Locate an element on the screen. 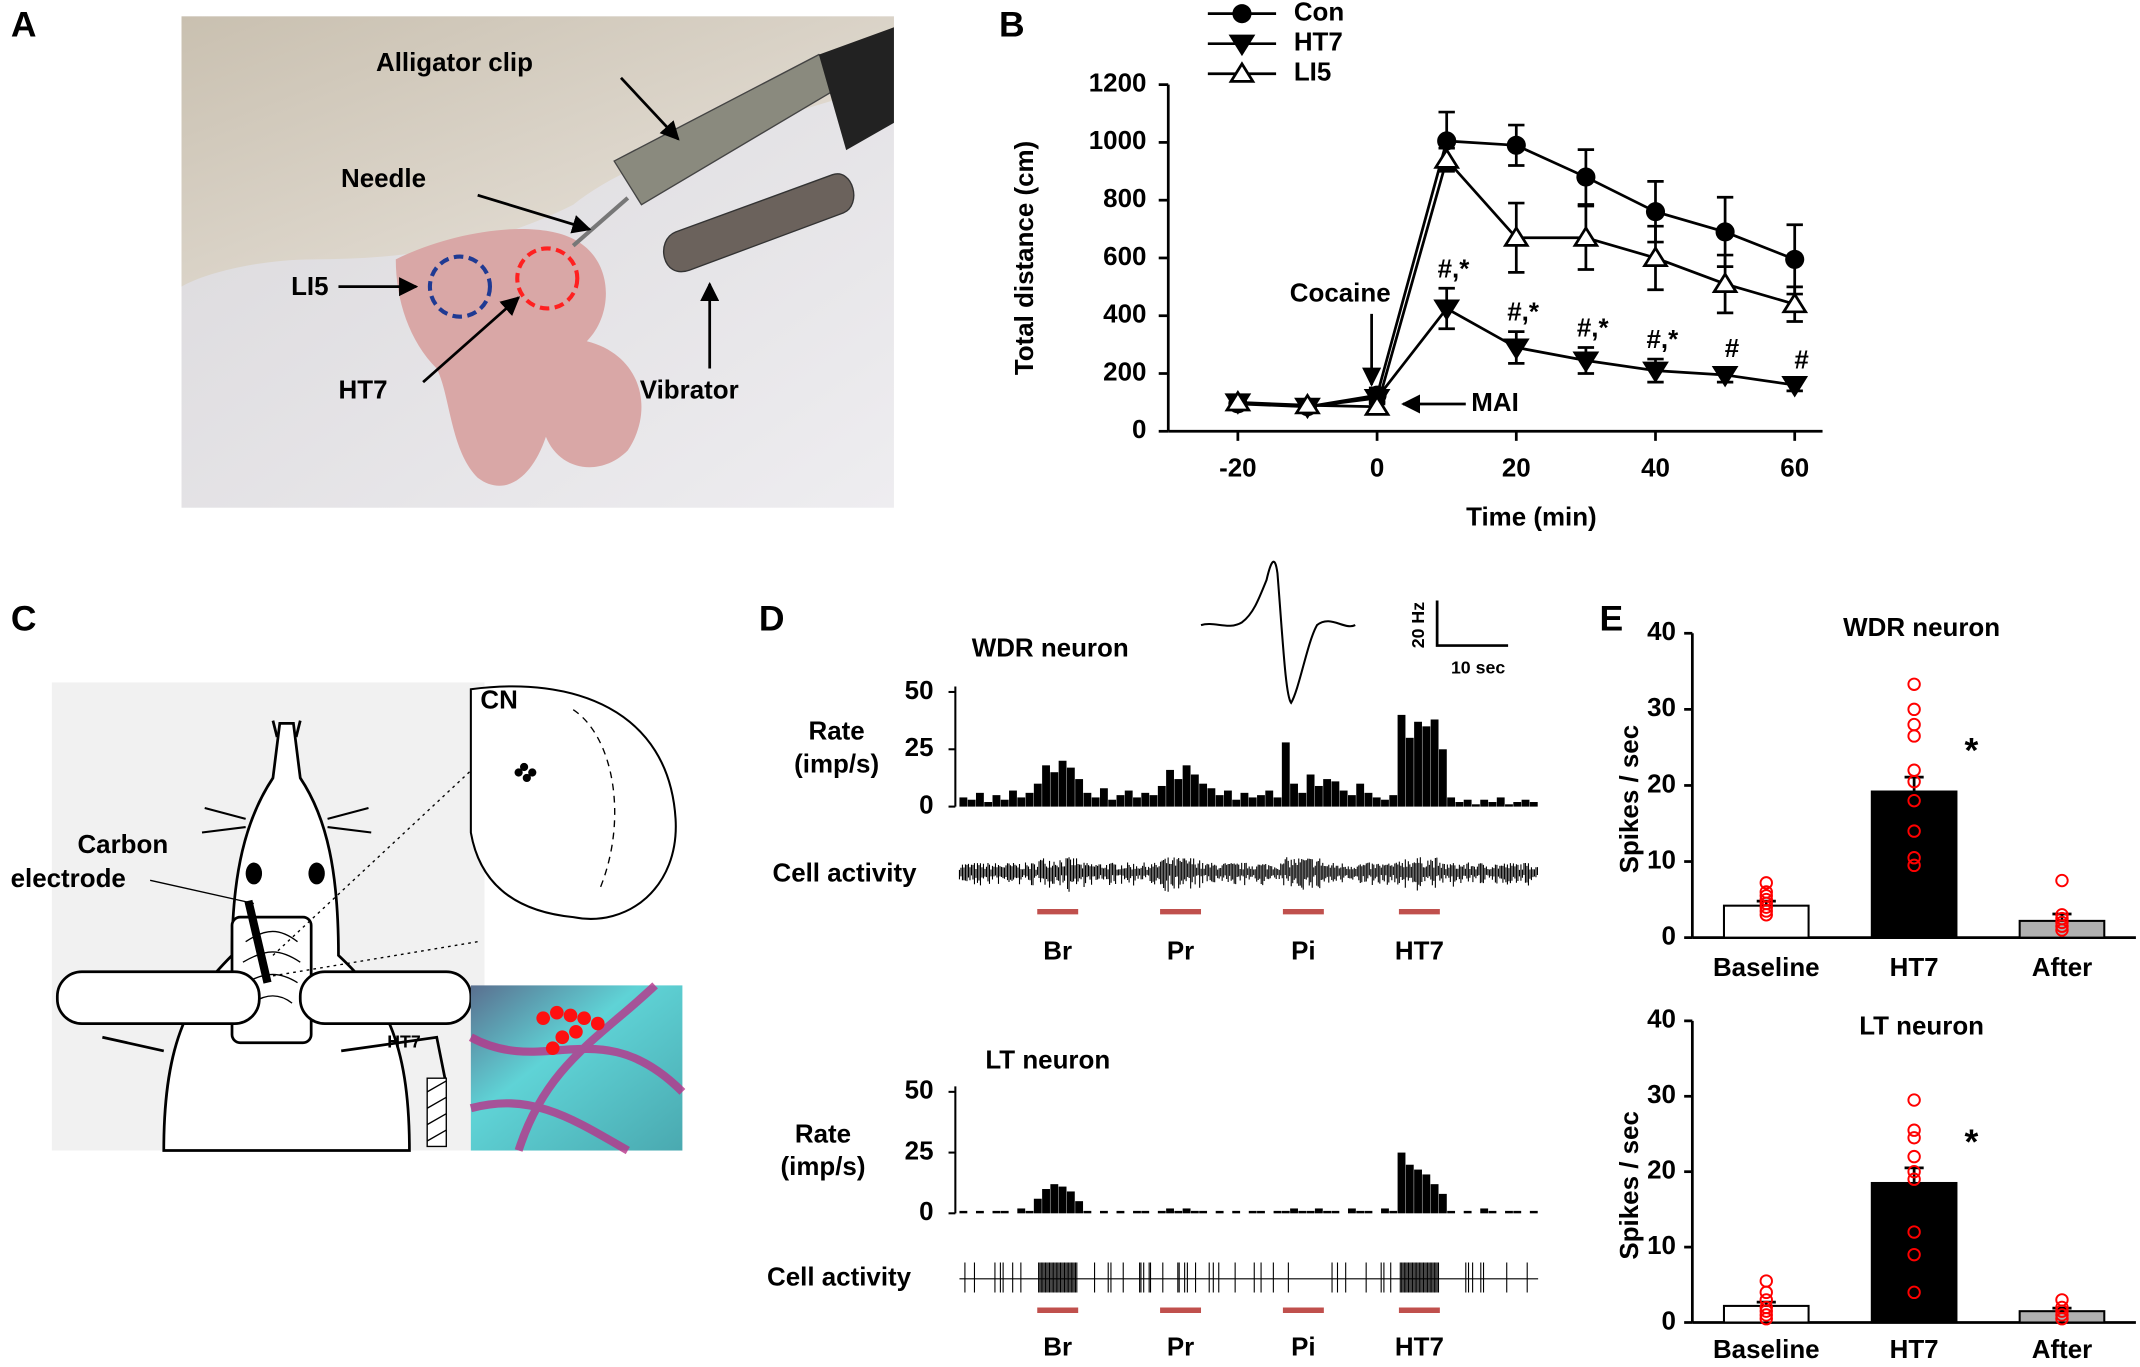 The width and height of the screenshot is (2140, 1367). y-tick-label: 50 is located at coordinates (919, 1091).